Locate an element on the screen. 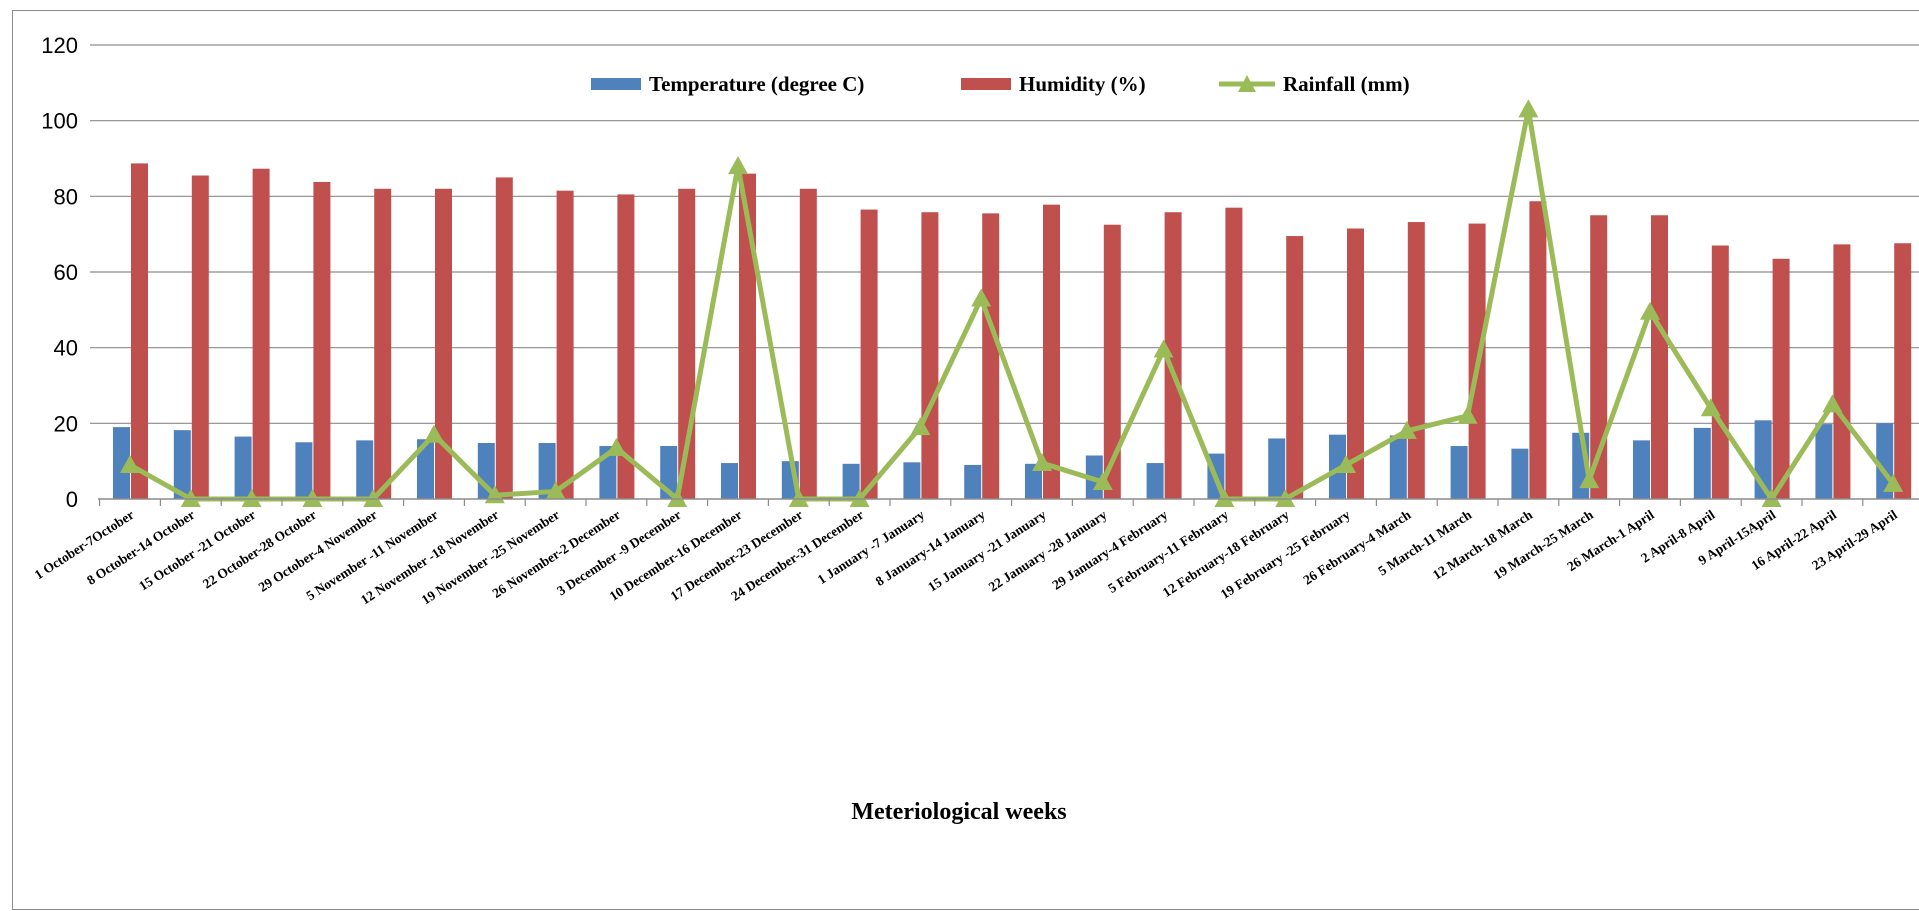 The image size is (1919, 911). x-tick-label: 8 October-14 October is located at coordinates (140, 547).